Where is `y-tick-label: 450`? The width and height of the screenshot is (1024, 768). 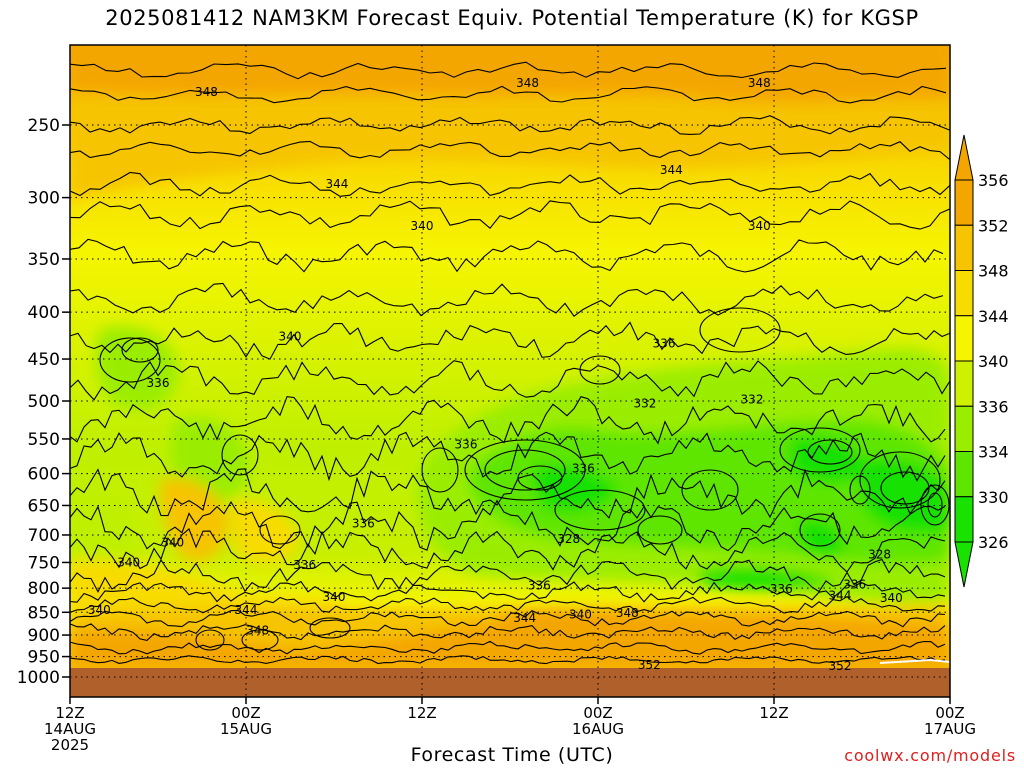
y-tick-label: 450 is located at coordinates (44, 360).